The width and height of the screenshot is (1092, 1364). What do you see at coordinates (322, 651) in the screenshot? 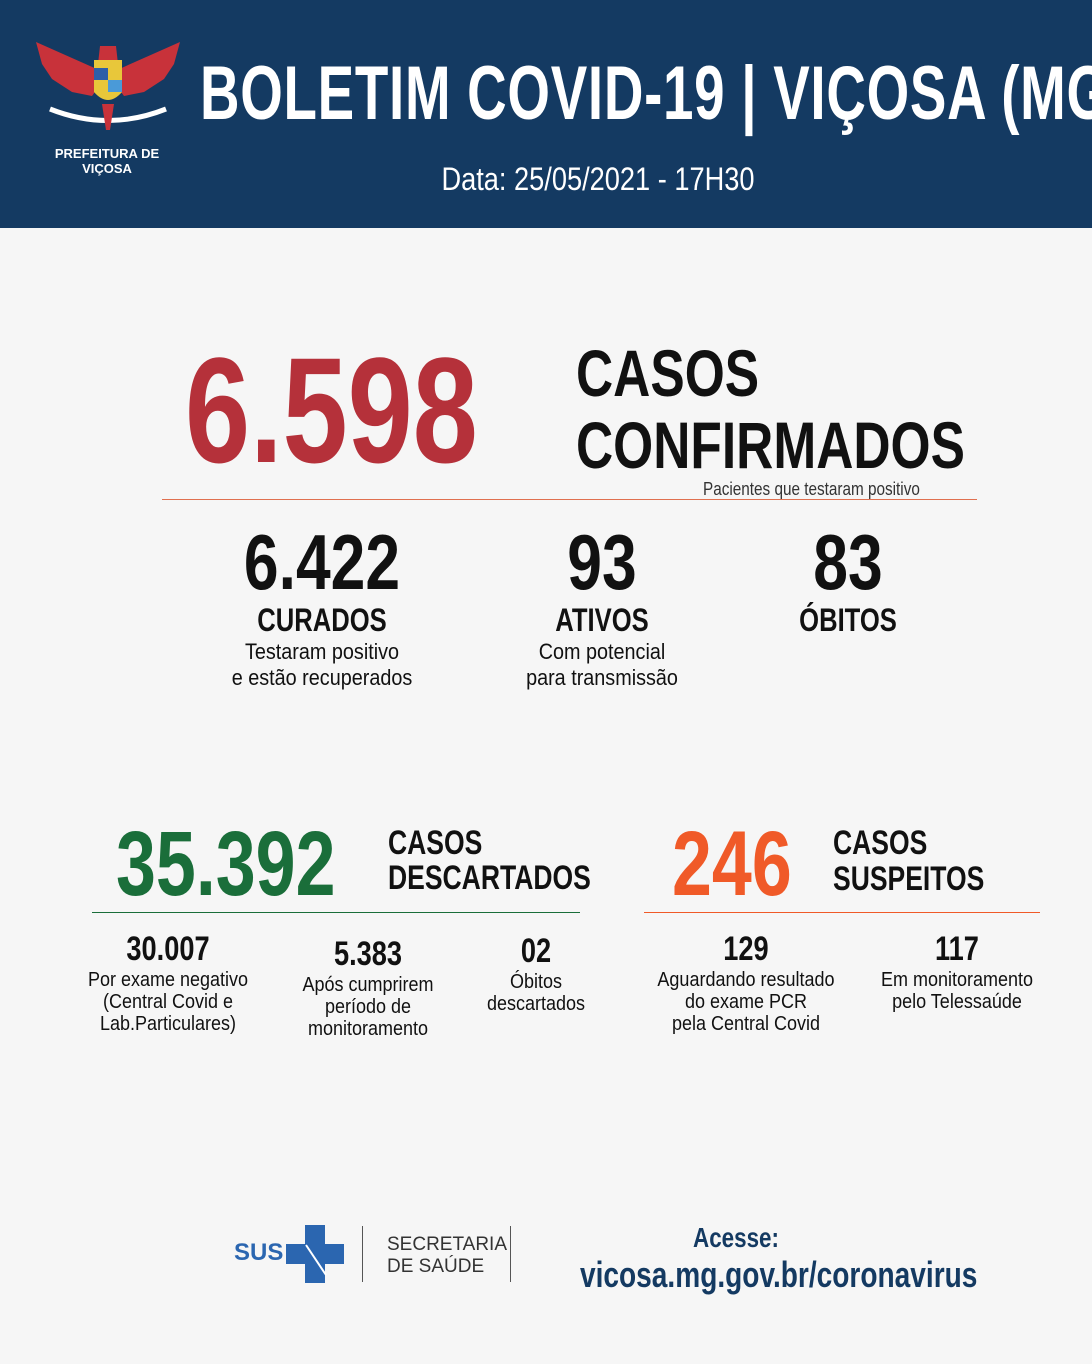
I see `stat-desc: Testaram positivo` at bounding box center [322, 651].